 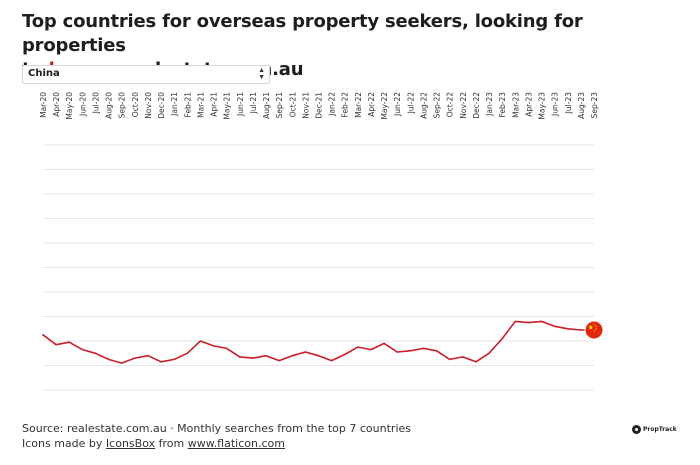 I want to click on x-tick-label: Mar-23, so click(x=515, y=105).